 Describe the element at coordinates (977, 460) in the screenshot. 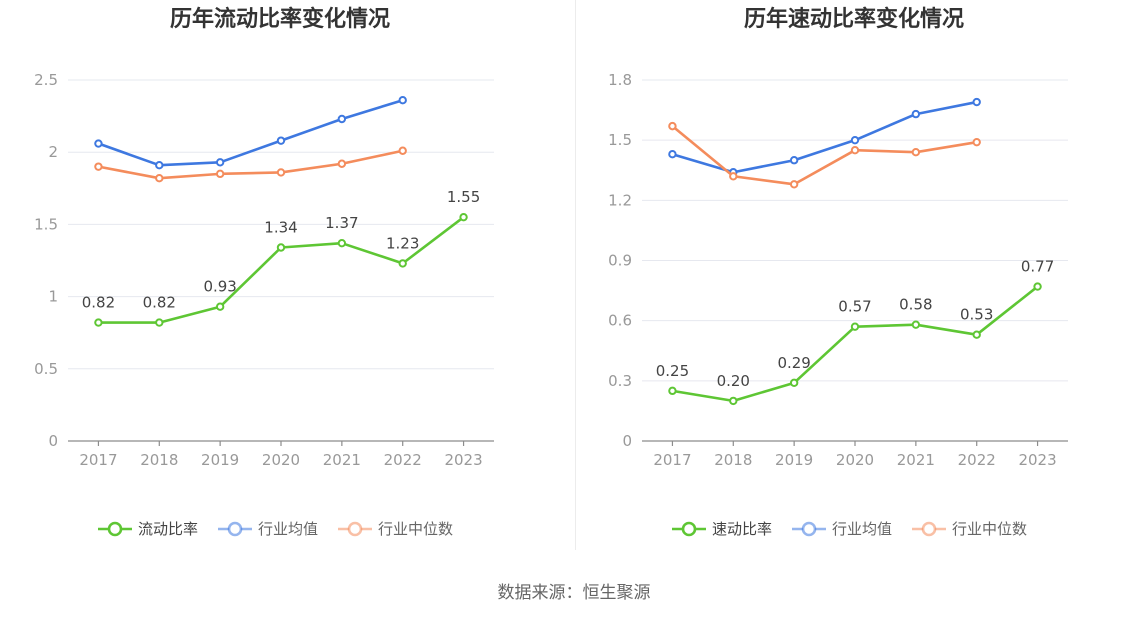

I see `x-tick-label: 2022` at that location.